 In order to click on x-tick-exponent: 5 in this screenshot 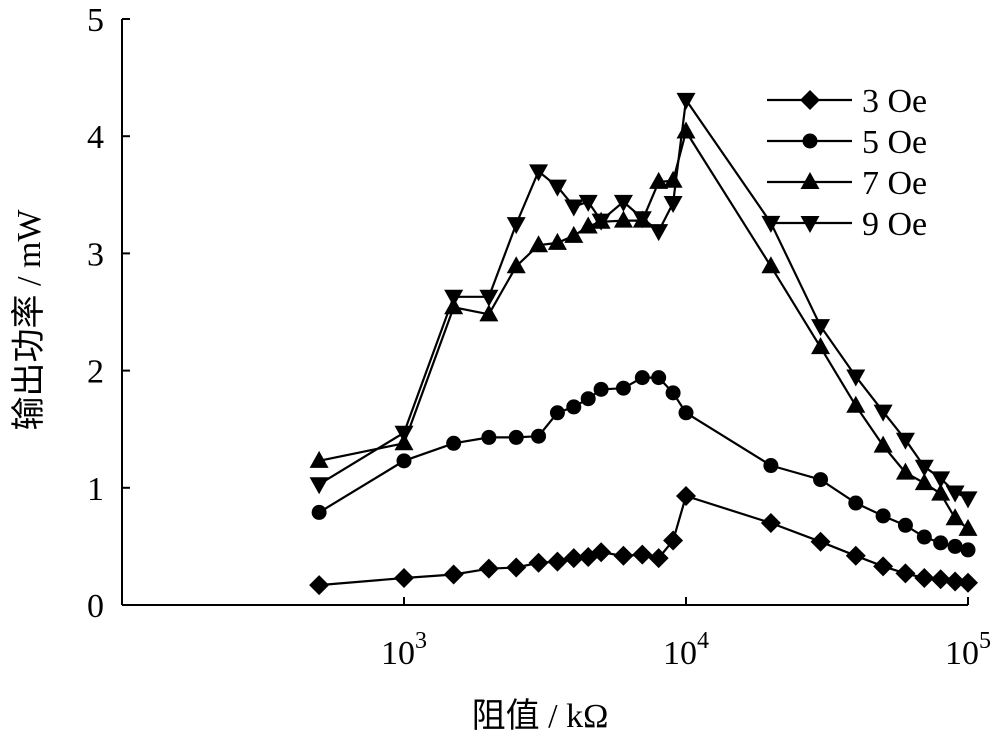, I will do `click(985, 641)`.